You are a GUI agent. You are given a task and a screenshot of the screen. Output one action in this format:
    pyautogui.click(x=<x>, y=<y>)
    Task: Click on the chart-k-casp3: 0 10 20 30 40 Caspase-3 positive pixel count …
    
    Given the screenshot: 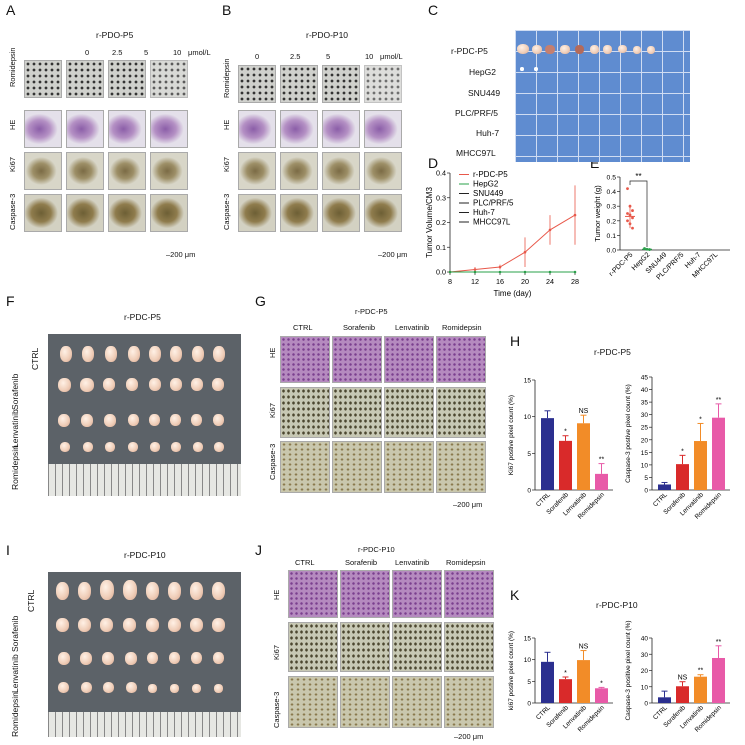 What is the action you would take?
    pyautogui.click(x=677, y=677)
    